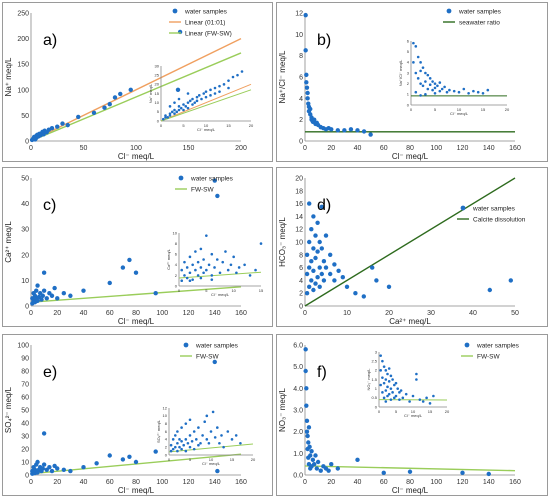 This screenshot has height=500, width=550. What do you see at coordinates (410, 321) in the screenshot?
I see `x-axis-title: Ca²⁺ meq/L` at bounding box center [410, 321].